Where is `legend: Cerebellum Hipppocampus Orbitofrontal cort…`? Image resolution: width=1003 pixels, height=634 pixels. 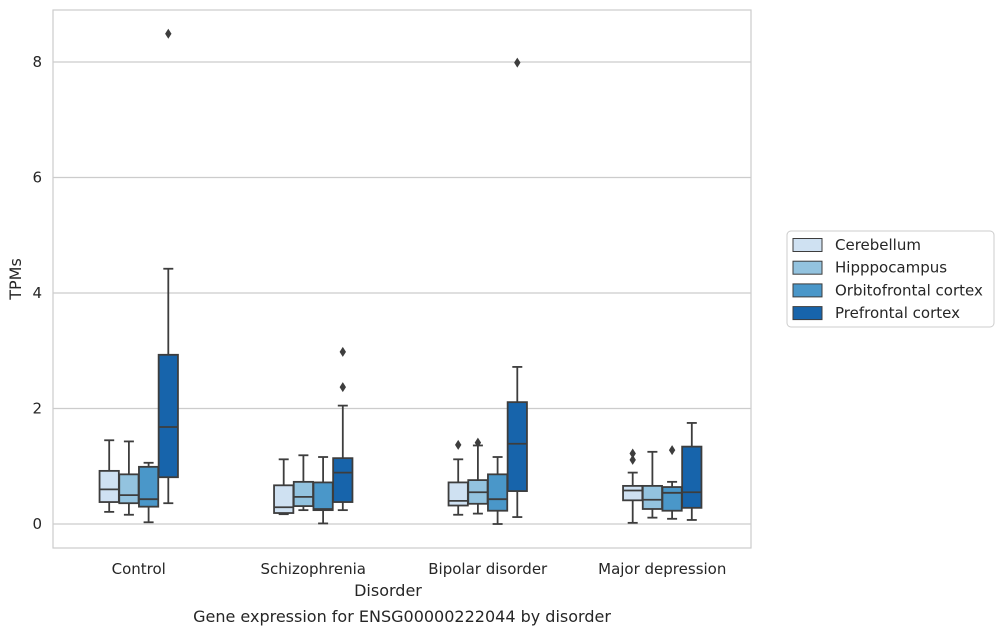 legend: Cerebellum Hipppocampus Orbitofrontal cort… is located at coordinates (890, 279).